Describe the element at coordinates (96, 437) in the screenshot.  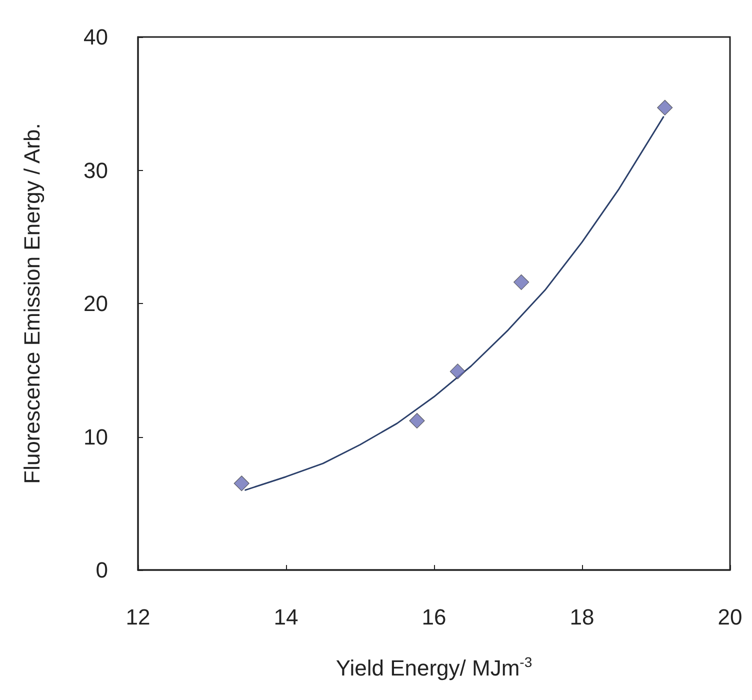
I see `y-tick-label: 10` at that location.